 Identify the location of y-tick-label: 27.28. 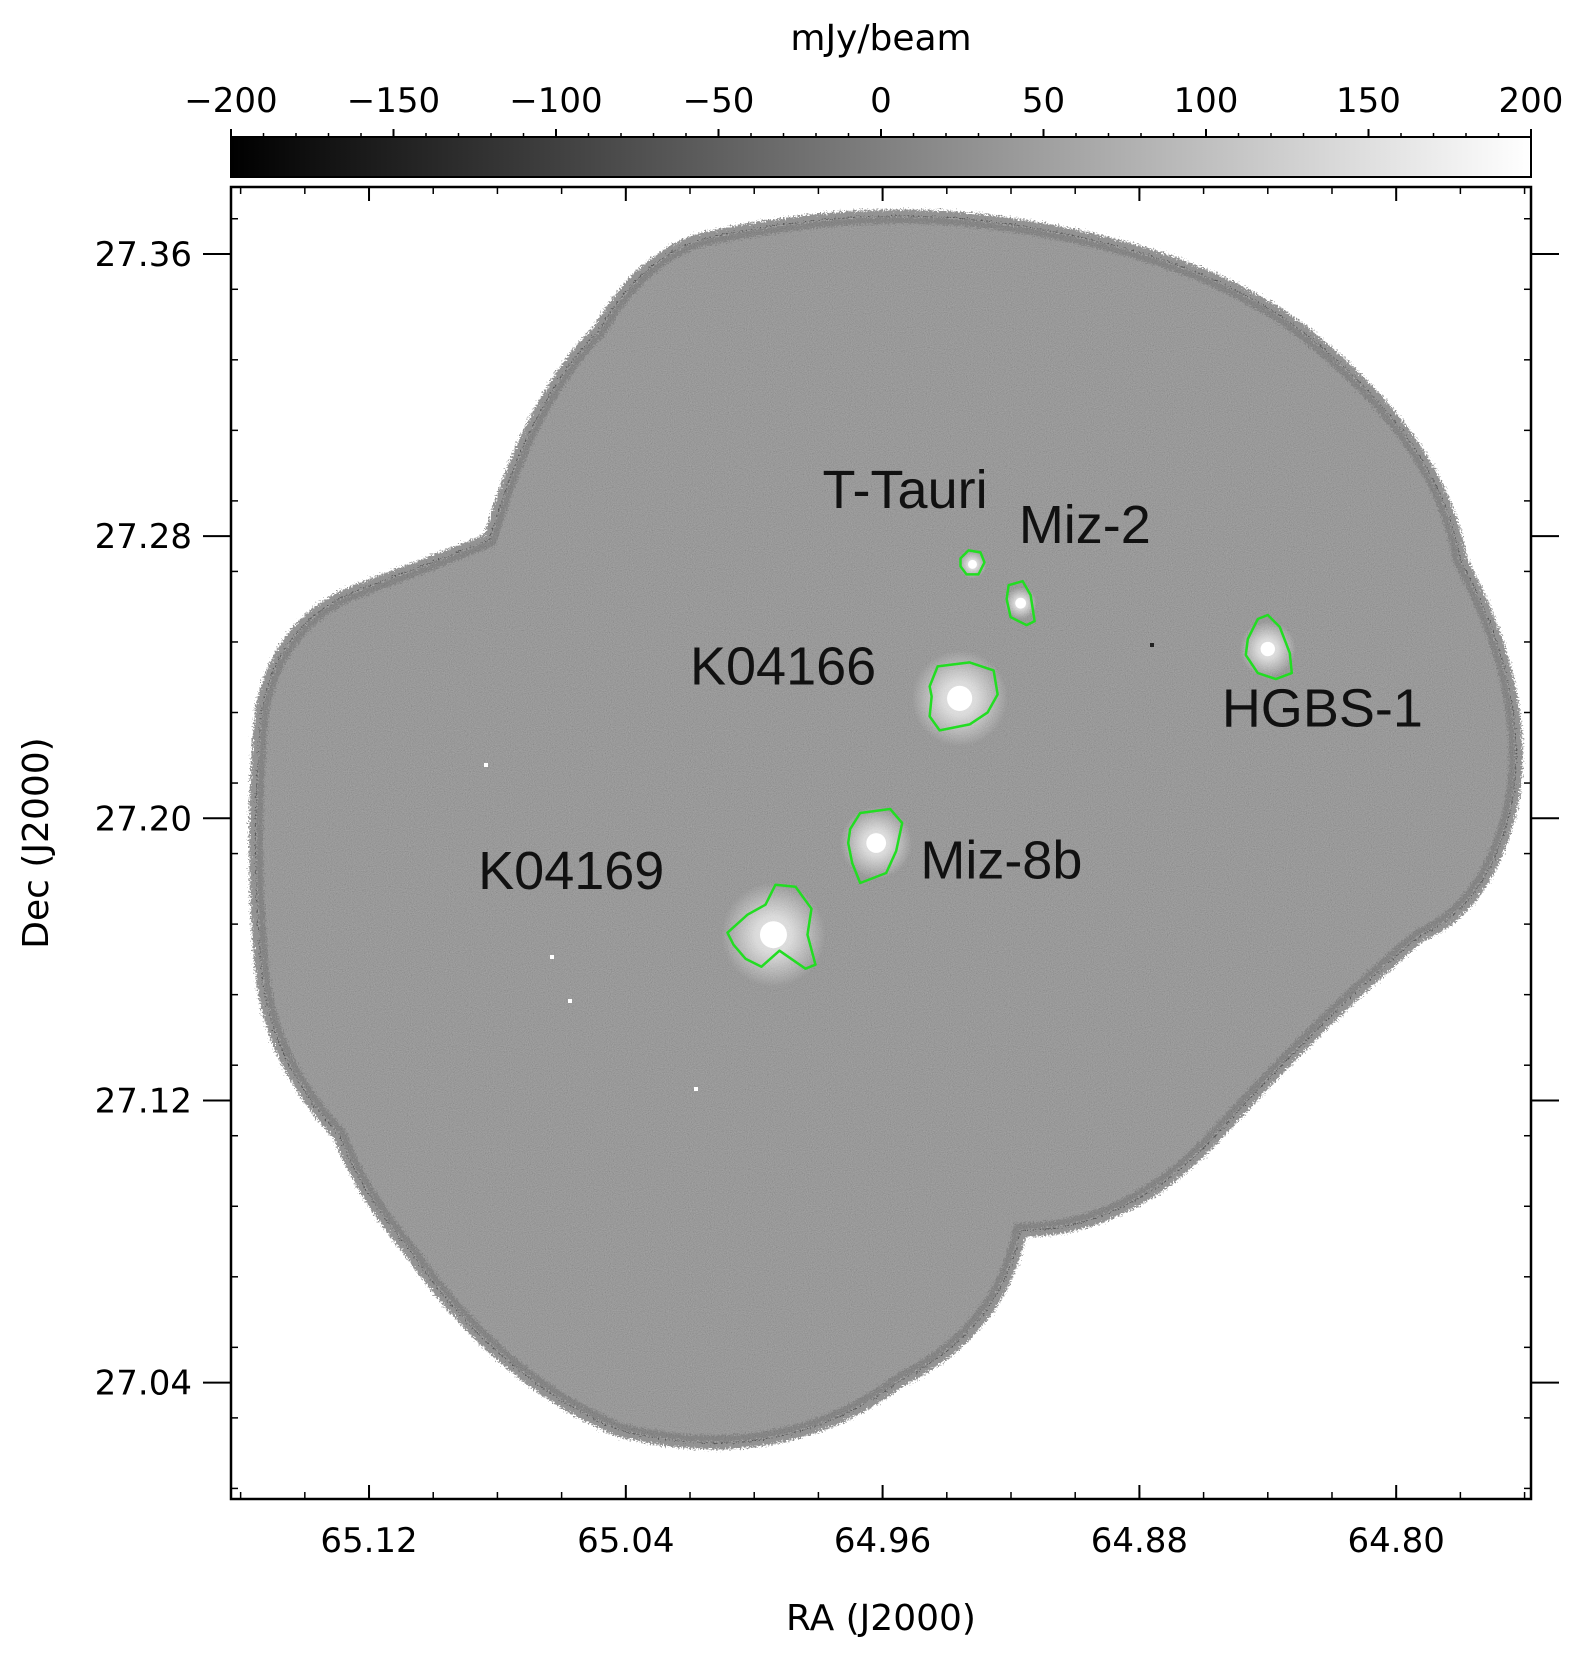
(143, 537).